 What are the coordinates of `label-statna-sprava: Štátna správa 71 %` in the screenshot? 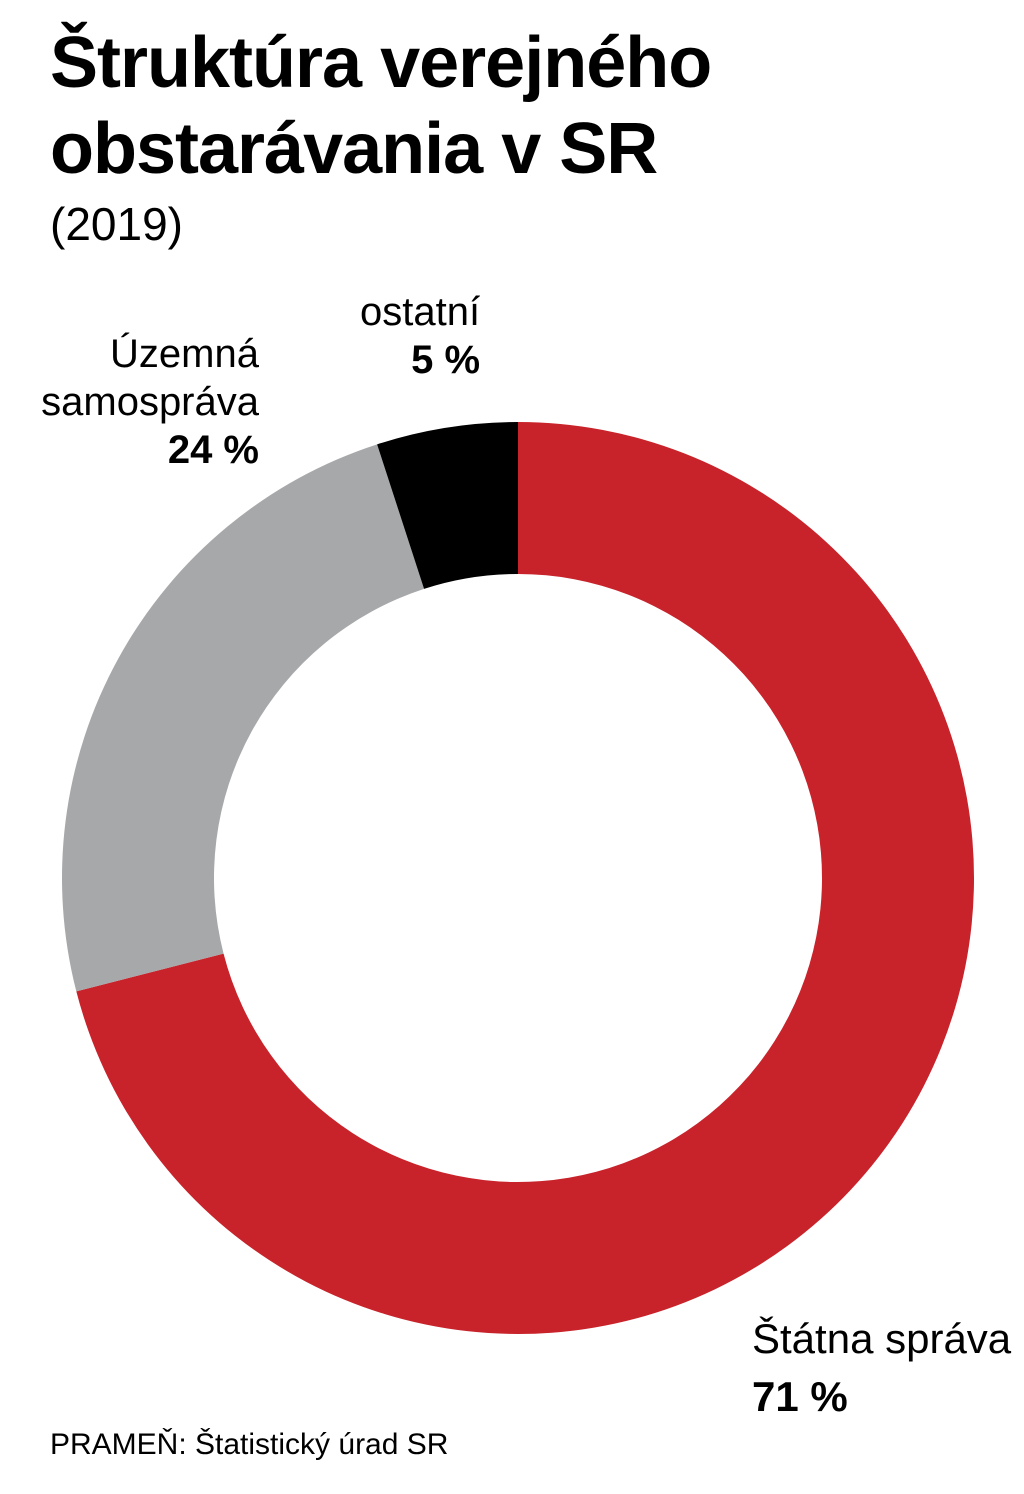 It's located at (881, 1368).